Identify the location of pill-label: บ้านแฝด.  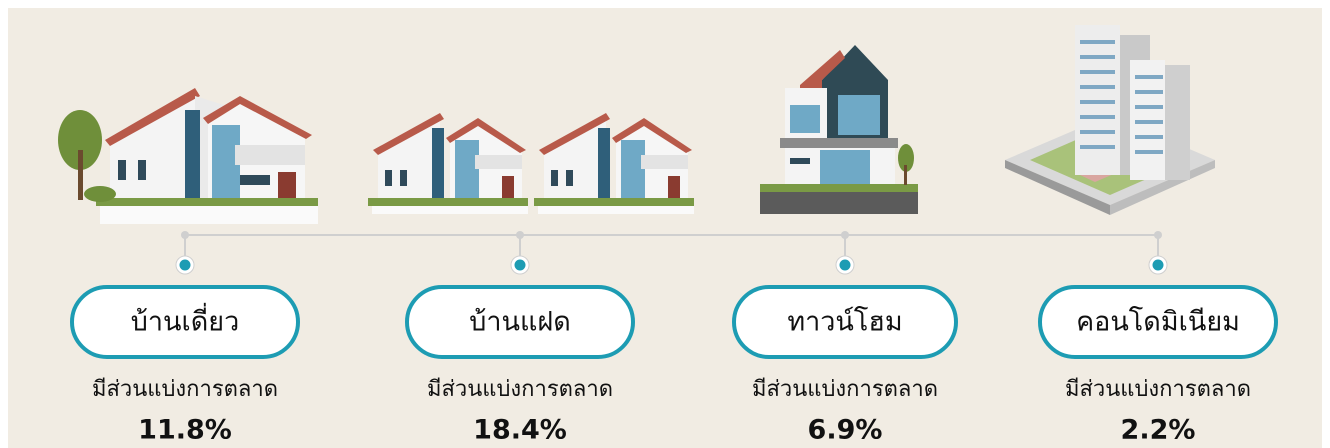
(520, 322).